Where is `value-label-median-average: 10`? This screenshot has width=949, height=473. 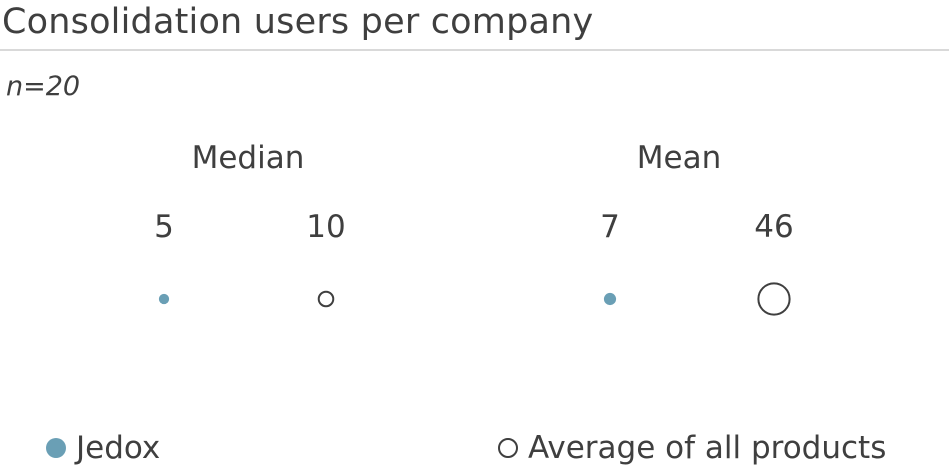
value-label-median-average: 10 is located at coordinates (326, 227).